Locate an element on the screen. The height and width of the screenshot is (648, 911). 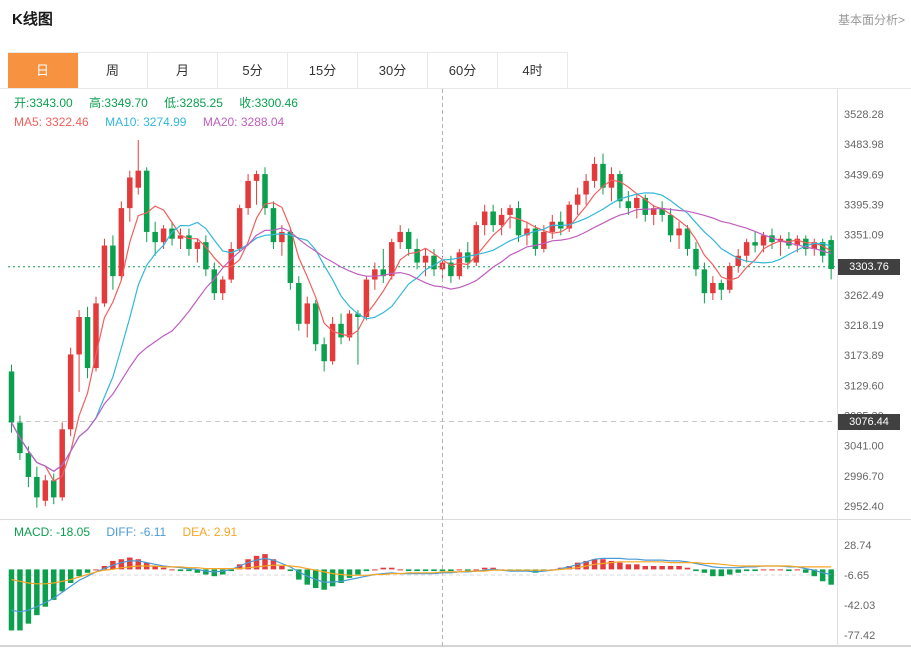
svg-text: 28.74 is located at coordinates (858, 546).